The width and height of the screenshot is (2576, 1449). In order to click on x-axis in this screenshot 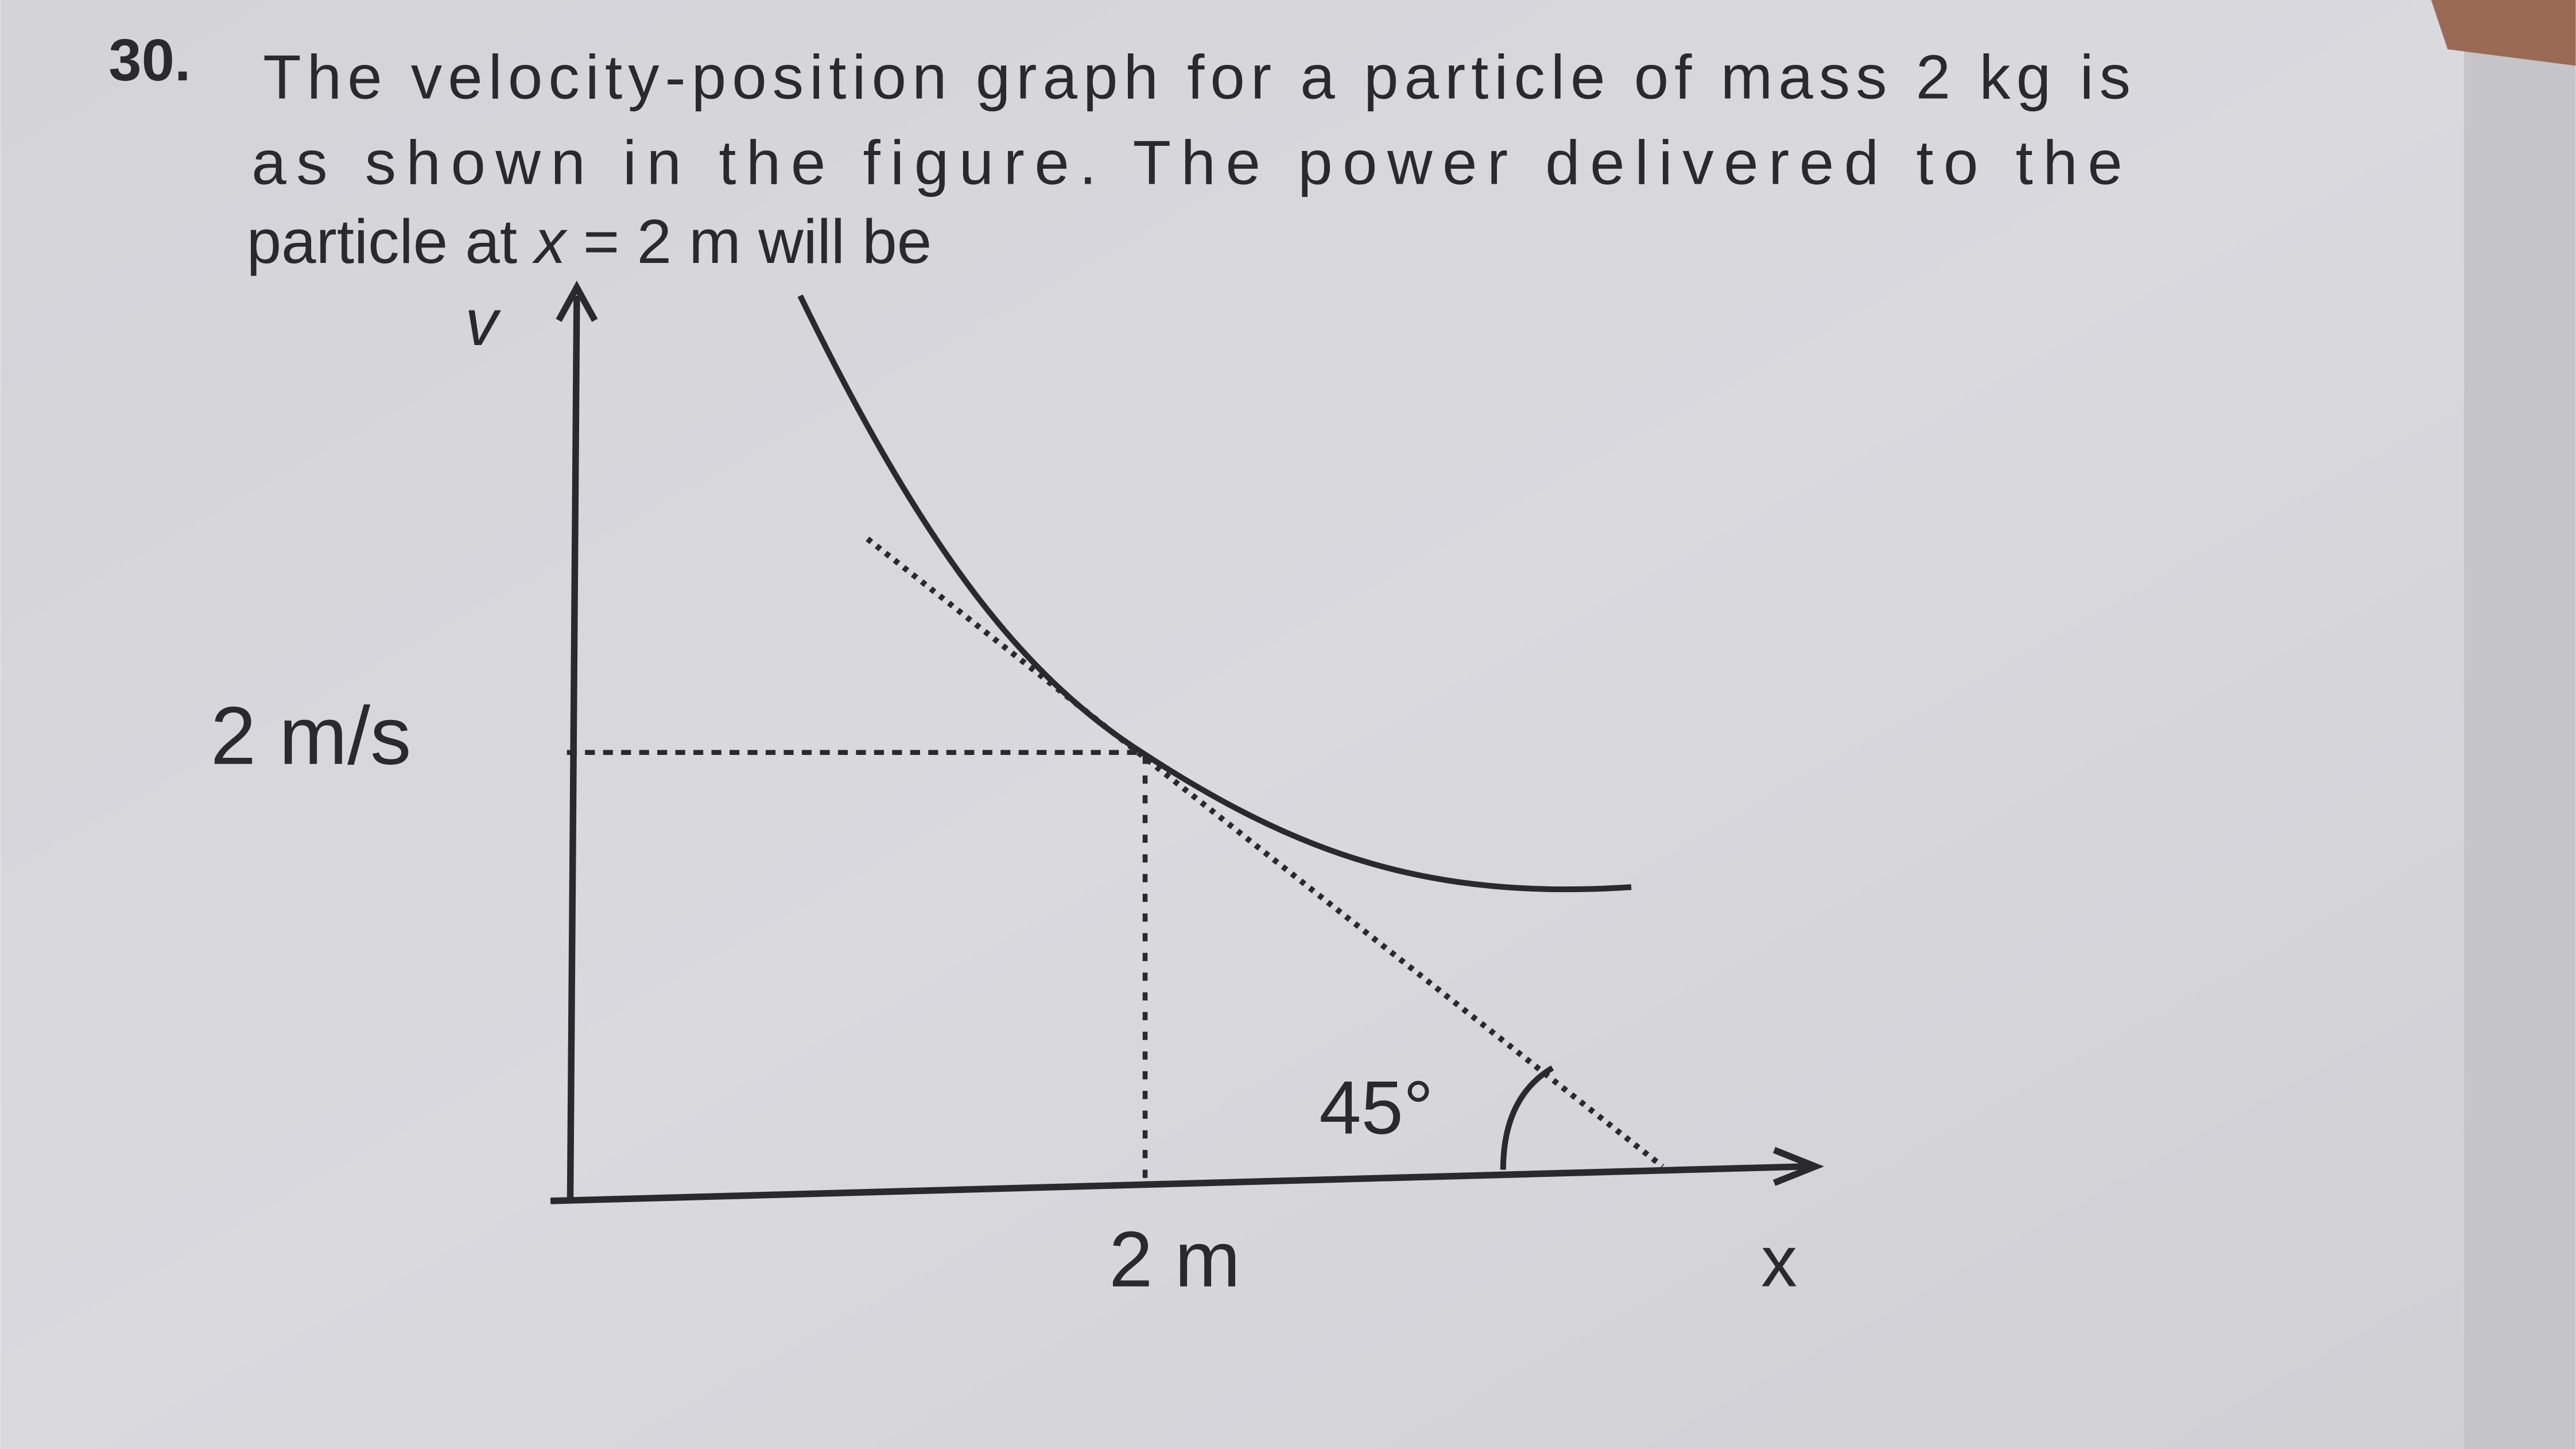, I will do `click(1178, 1183)`.